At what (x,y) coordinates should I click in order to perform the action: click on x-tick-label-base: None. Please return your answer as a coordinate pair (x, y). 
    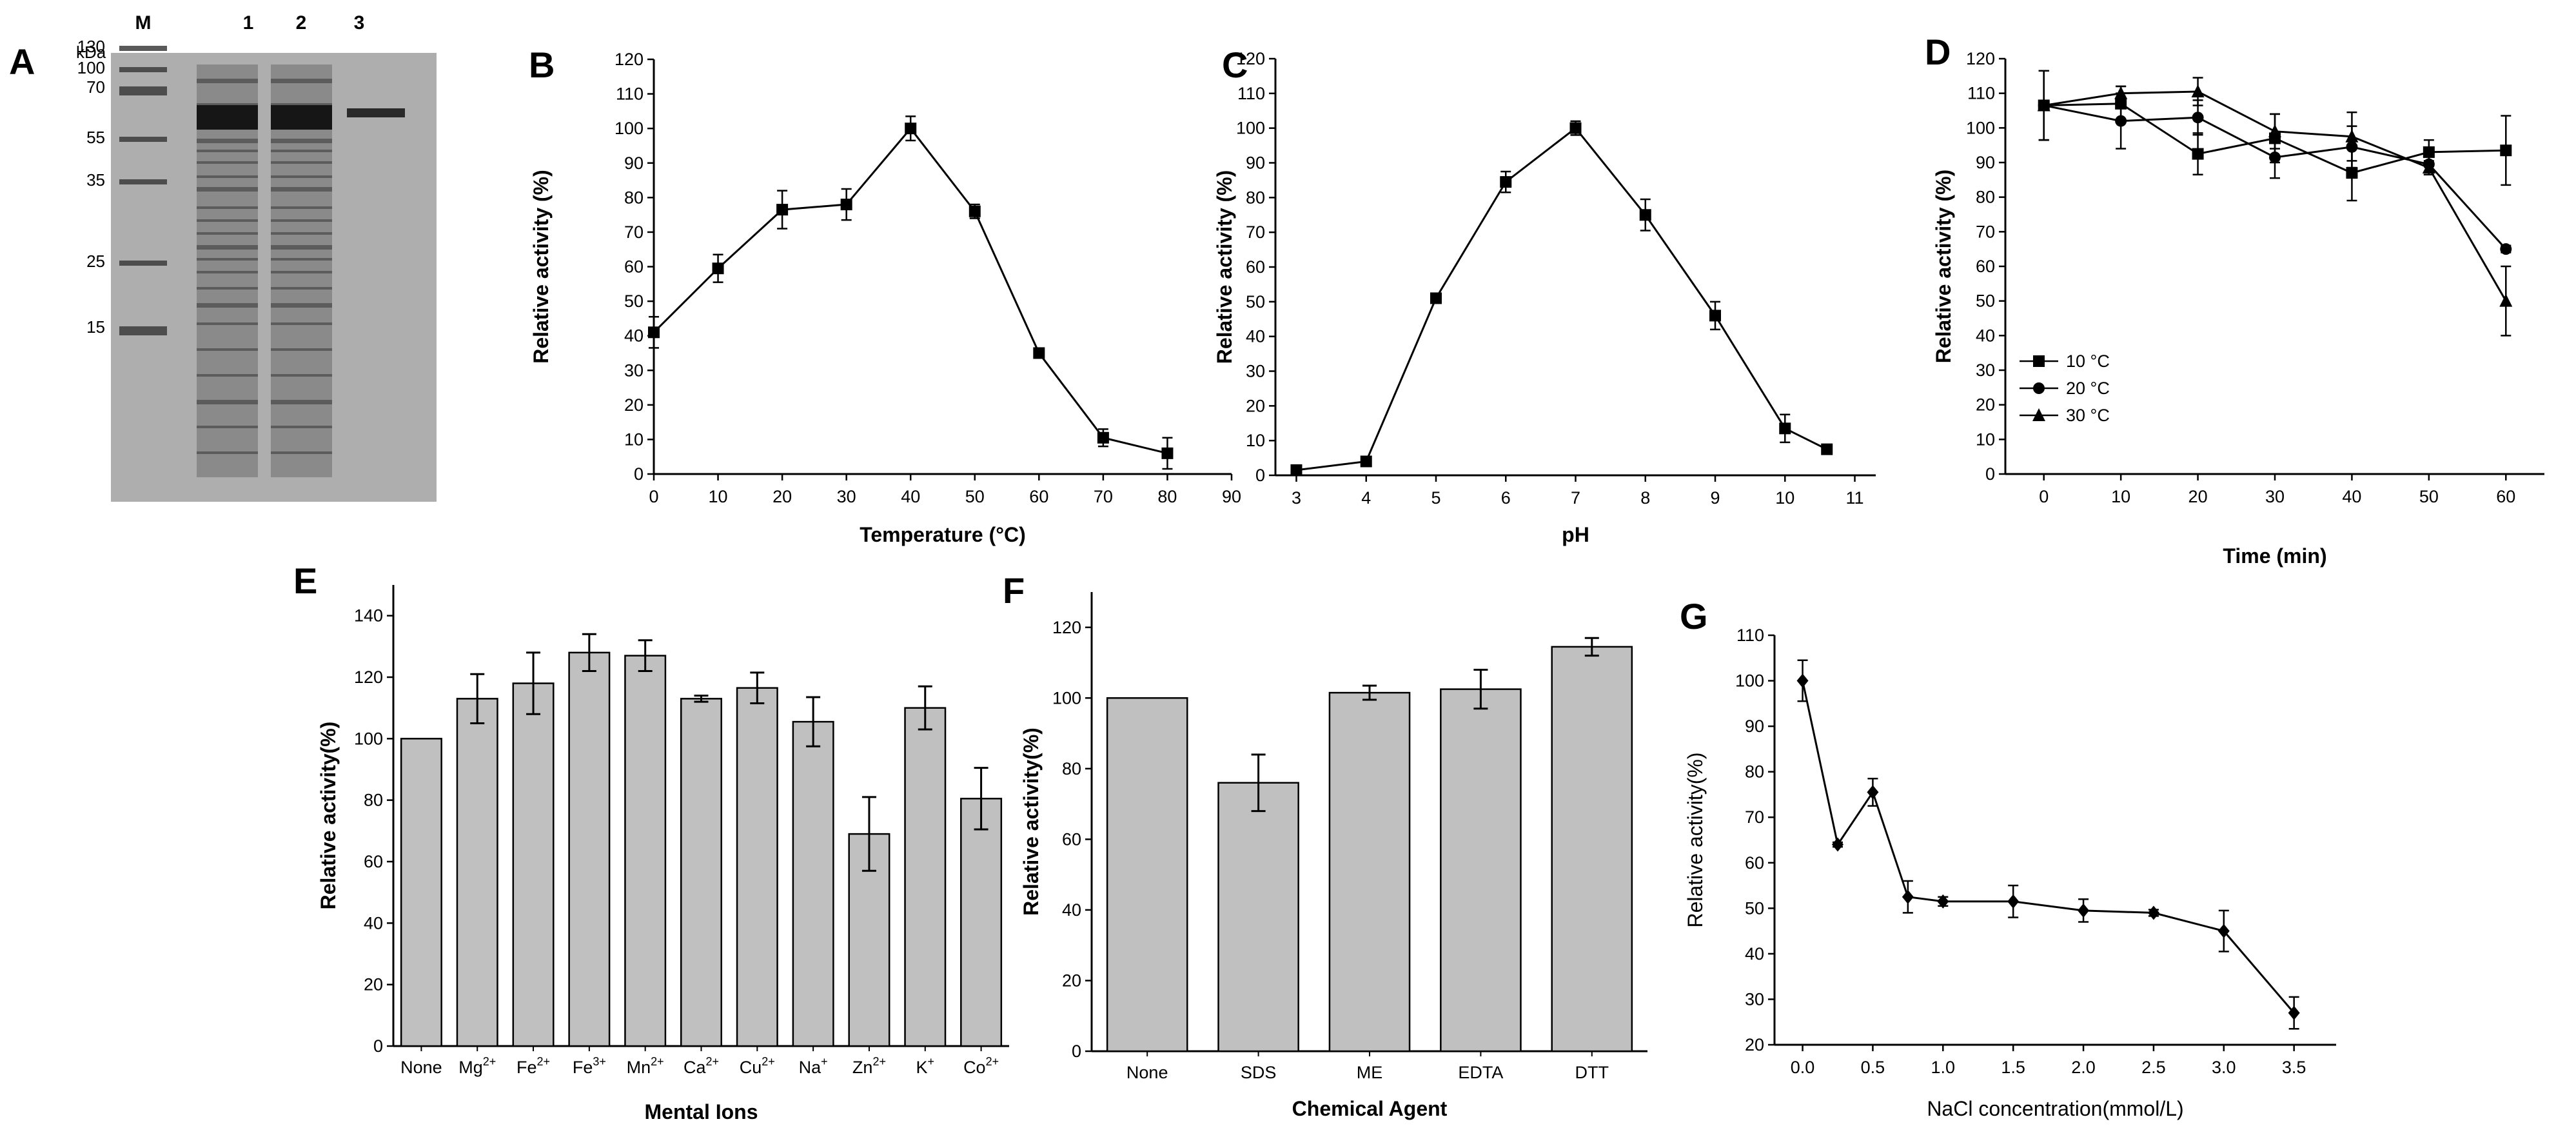
    Looking at the image, I should click on (1147, 1072).